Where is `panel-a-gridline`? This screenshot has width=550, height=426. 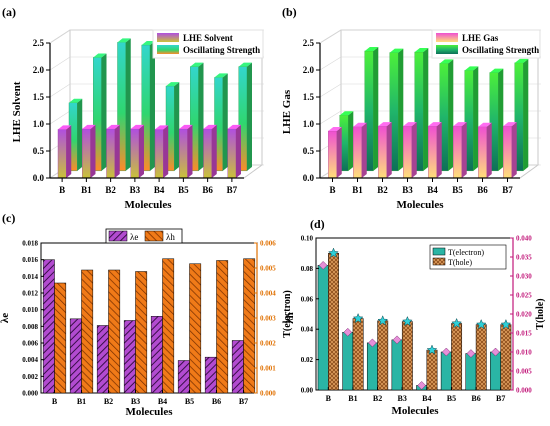
panel-a-gridline is located at coordinates (60, 63).